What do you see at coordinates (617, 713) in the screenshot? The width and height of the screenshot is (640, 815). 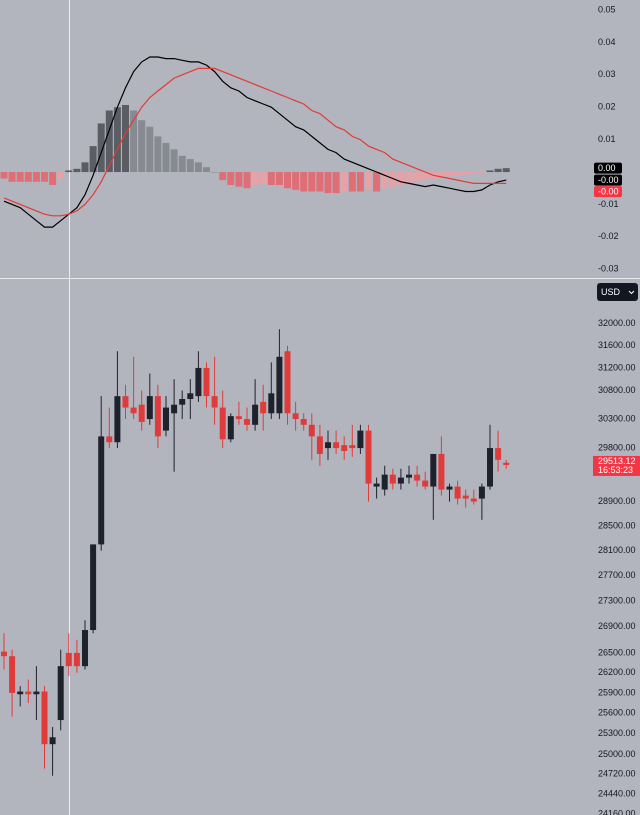 I see `y-tick-label: 25600.00` at bounding box center [617, 713].